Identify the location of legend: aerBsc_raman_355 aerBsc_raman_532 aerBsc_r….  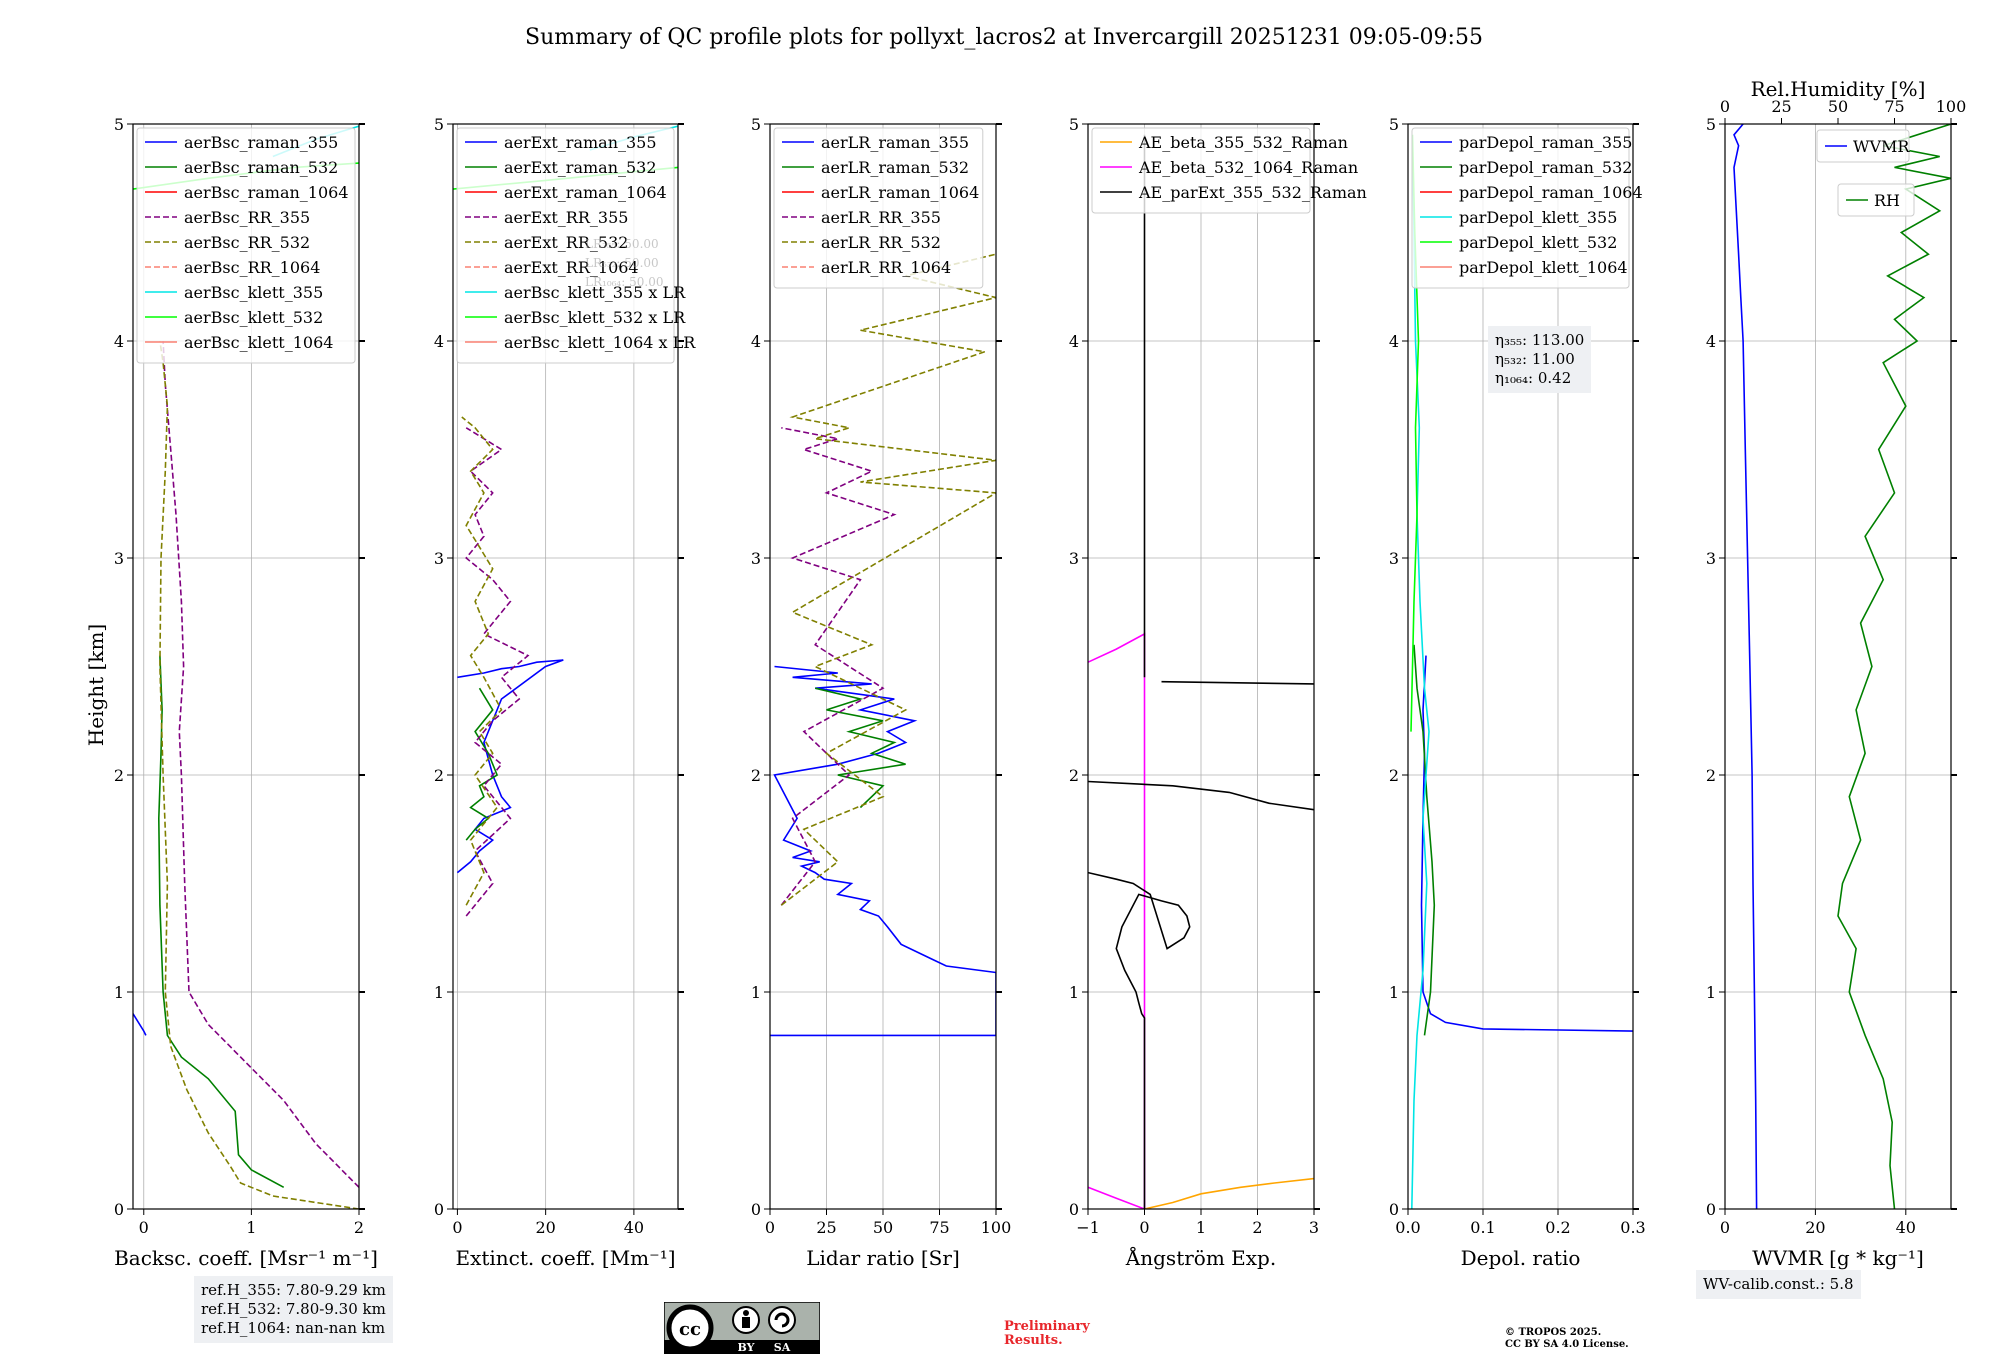
(246, 245).